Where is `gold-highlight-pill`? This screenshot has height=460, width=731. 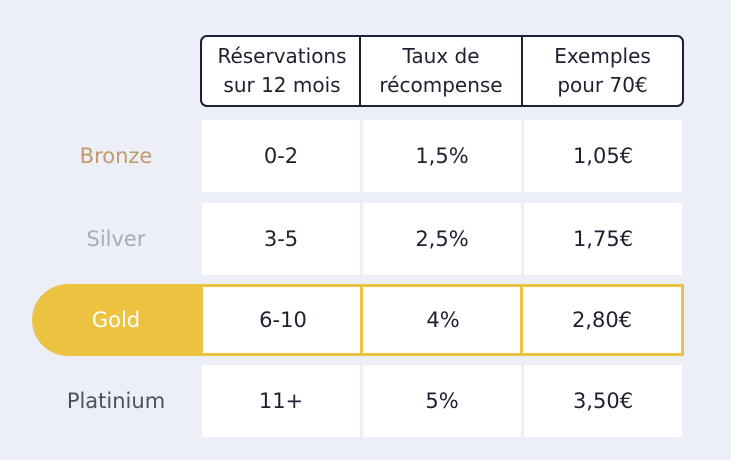 gold-highlight-pill is located at coordinates (132, 320).